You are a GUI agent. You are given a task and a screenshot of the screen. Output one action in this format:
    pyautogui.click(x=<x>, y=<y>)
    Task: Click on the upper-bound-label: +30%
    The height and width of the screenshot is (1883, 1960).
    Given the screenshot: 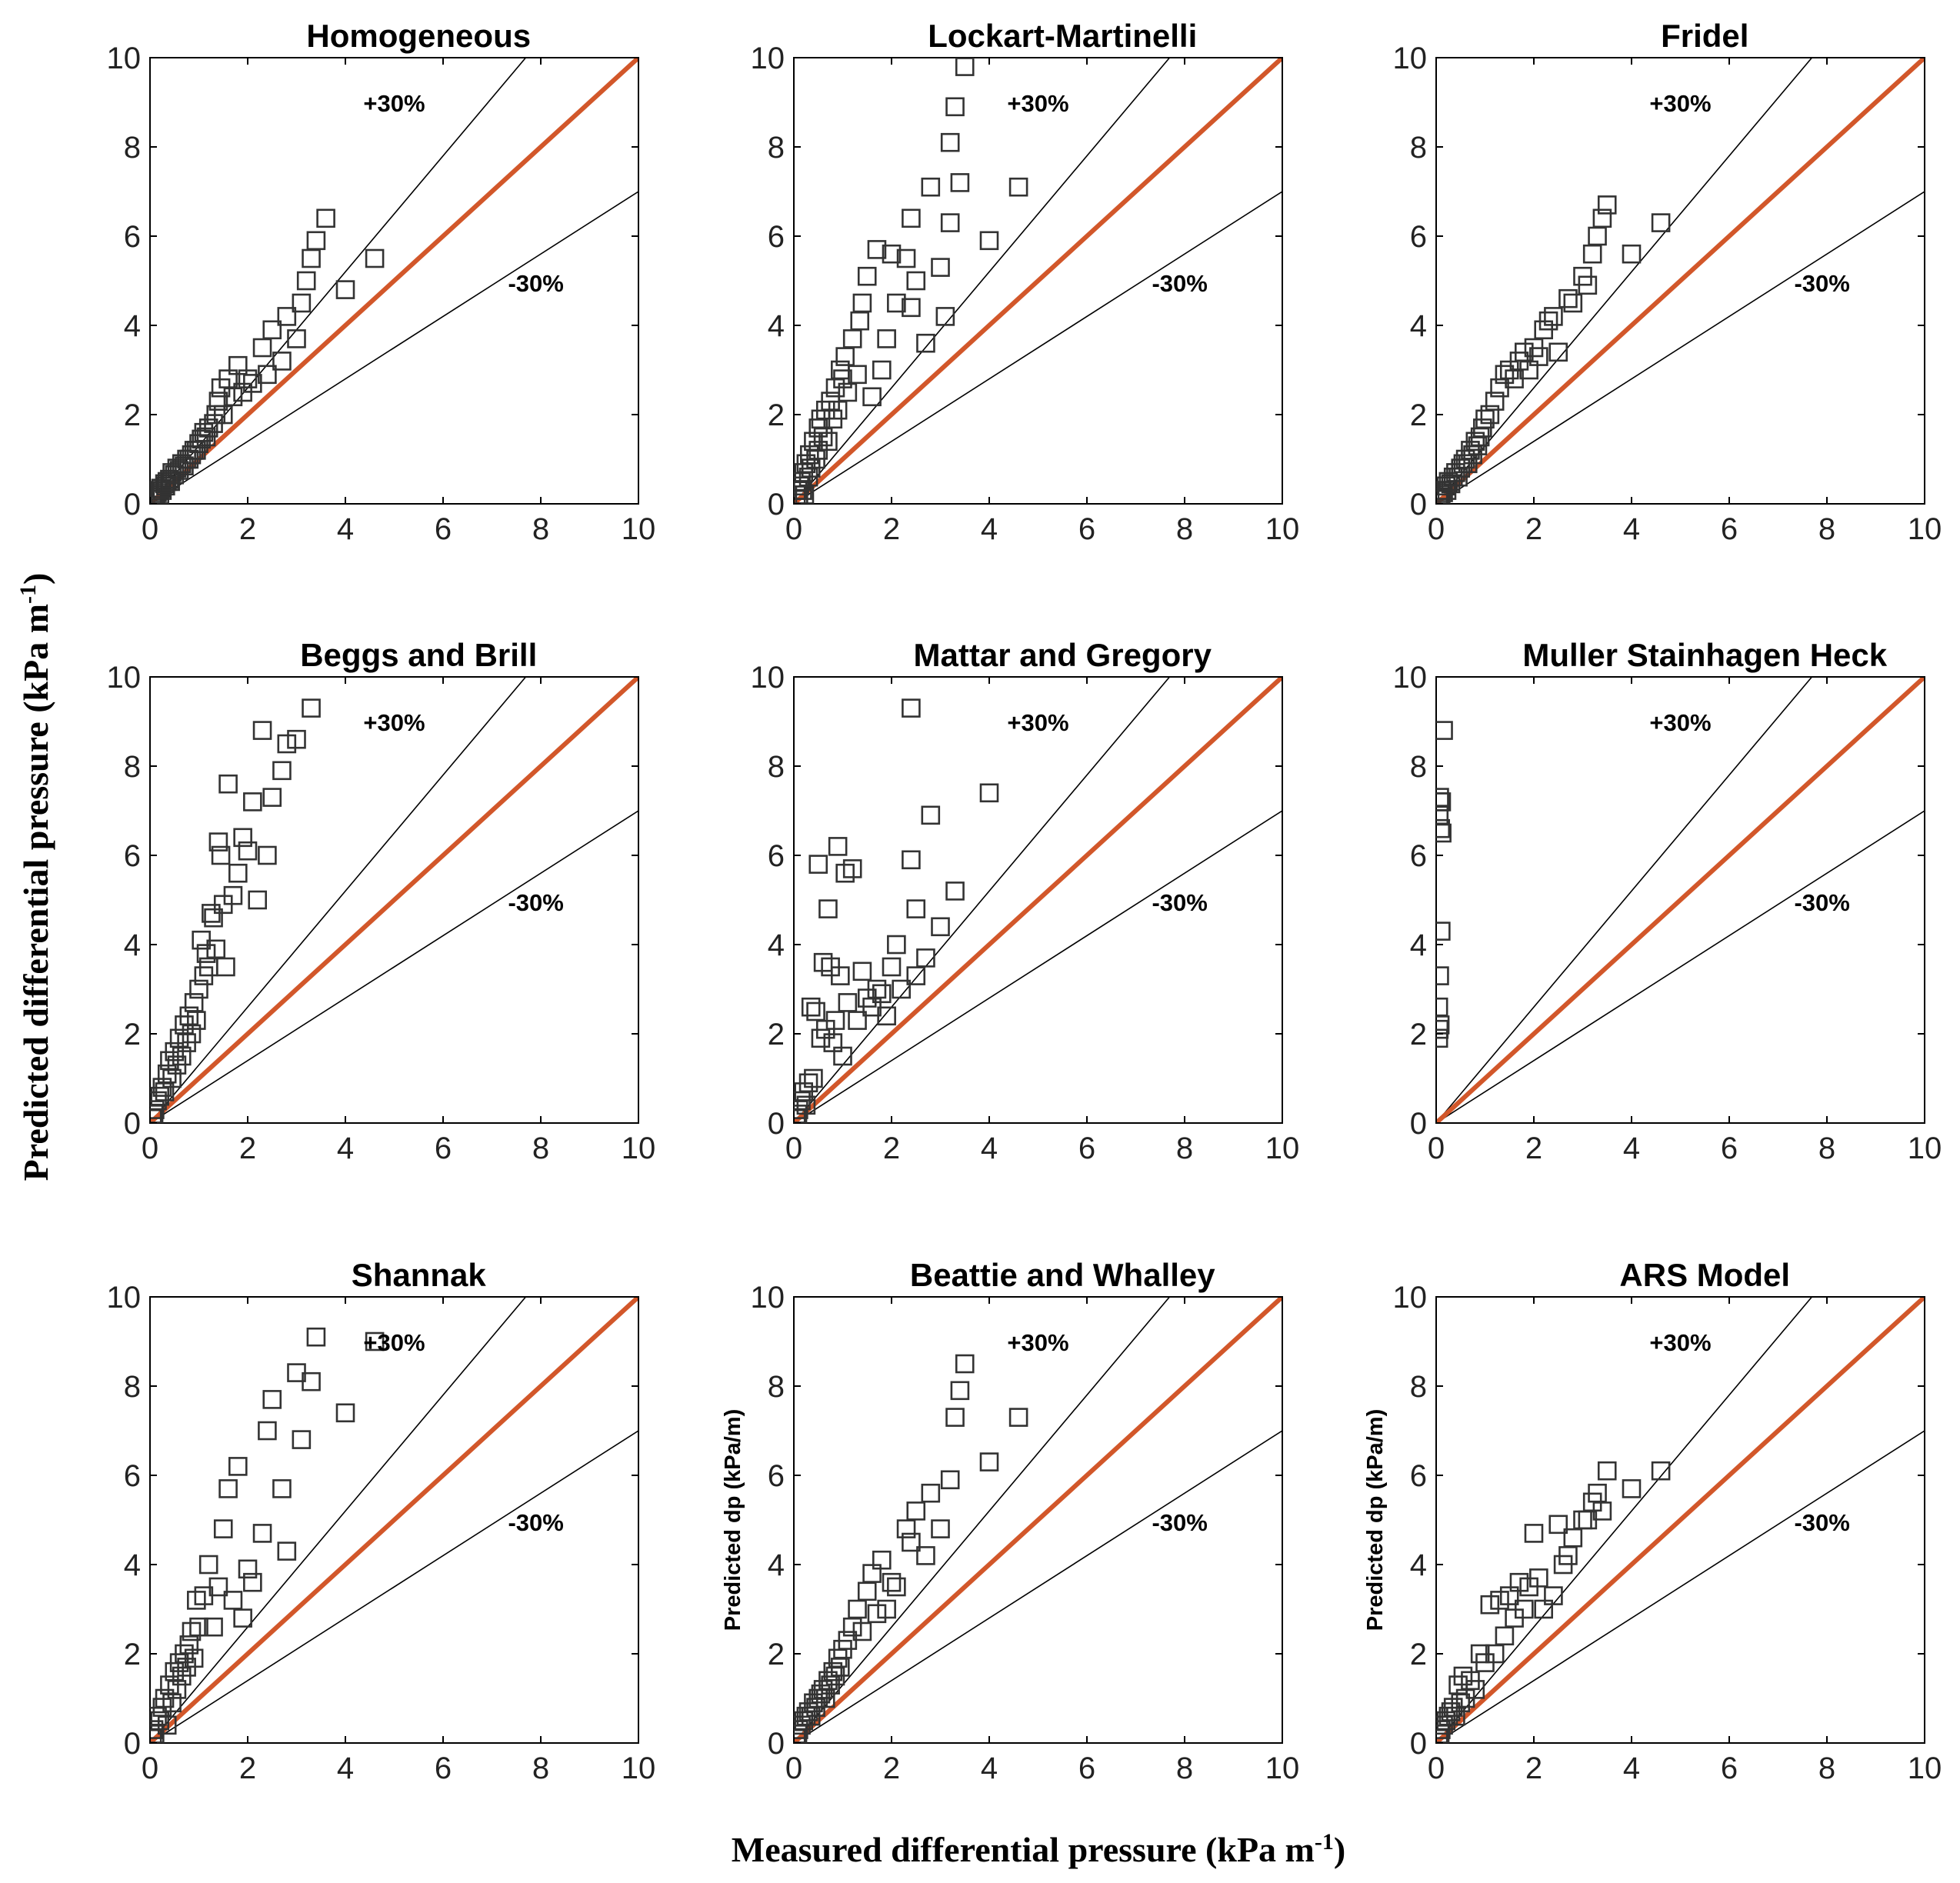 What is the action you would take?
    pyautogui.click(x=1037, y=1343)
    